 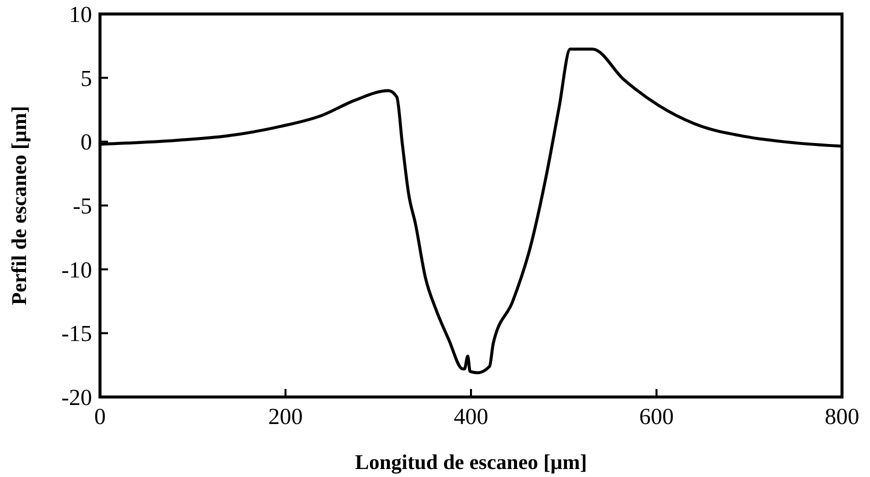 What do you see at coordinates (86, 142) in the screenshot?
I see `y-tick-label: 0` at bounding box center [86, 142].